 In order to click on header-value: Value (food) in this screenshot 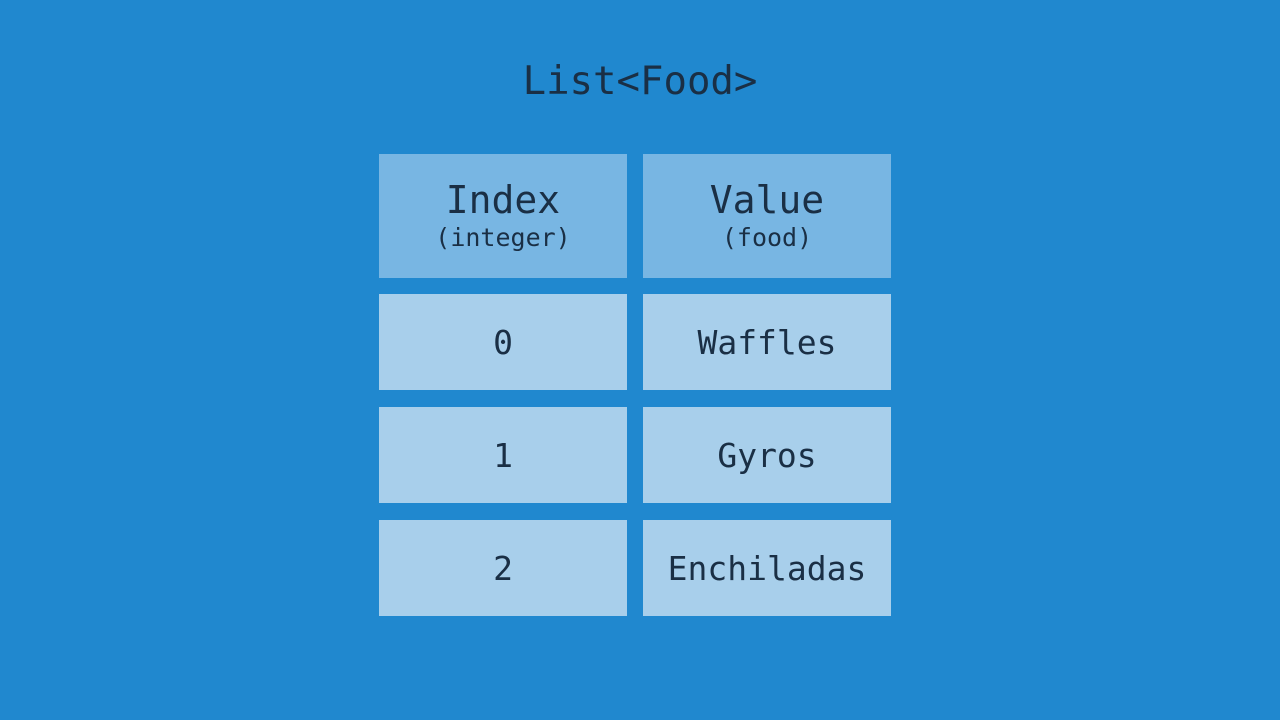, I will do `click(767, 216)`.